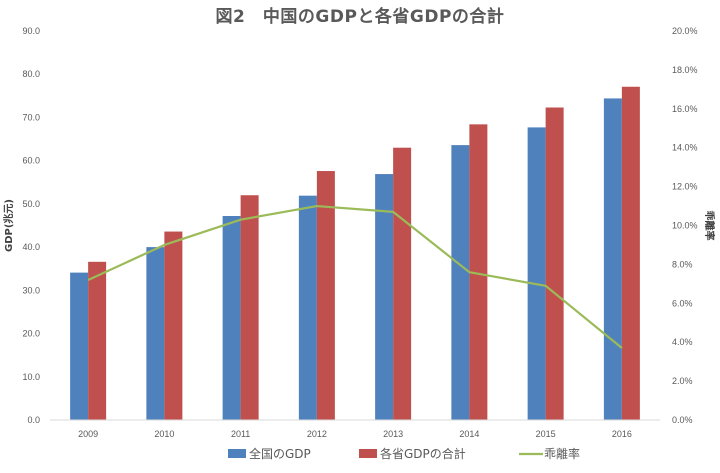 The height and width of the screenshot is (473, 720). I want to click on legend-divergence-rate: 乖離率, so click(549, 453).